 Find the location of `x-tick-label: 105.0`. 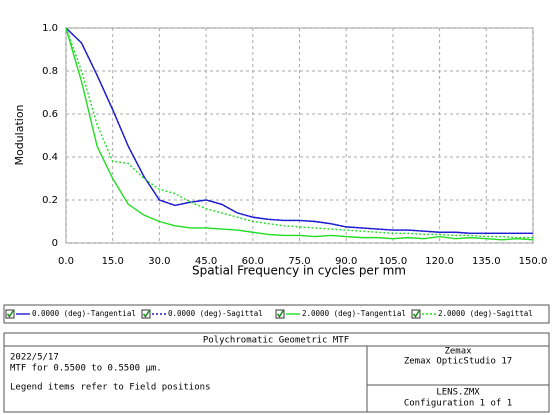

x-tick-label: 105.0 is located at coordinates (393, 261).